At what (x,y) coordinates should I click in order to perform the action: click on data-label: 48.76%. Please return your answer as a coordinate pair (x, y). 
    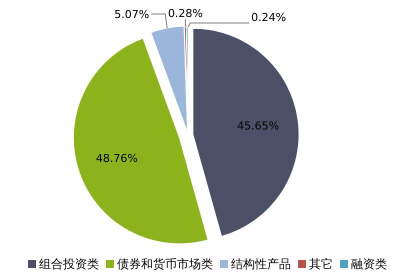
    Looking at the image, I should click on (117, 158).